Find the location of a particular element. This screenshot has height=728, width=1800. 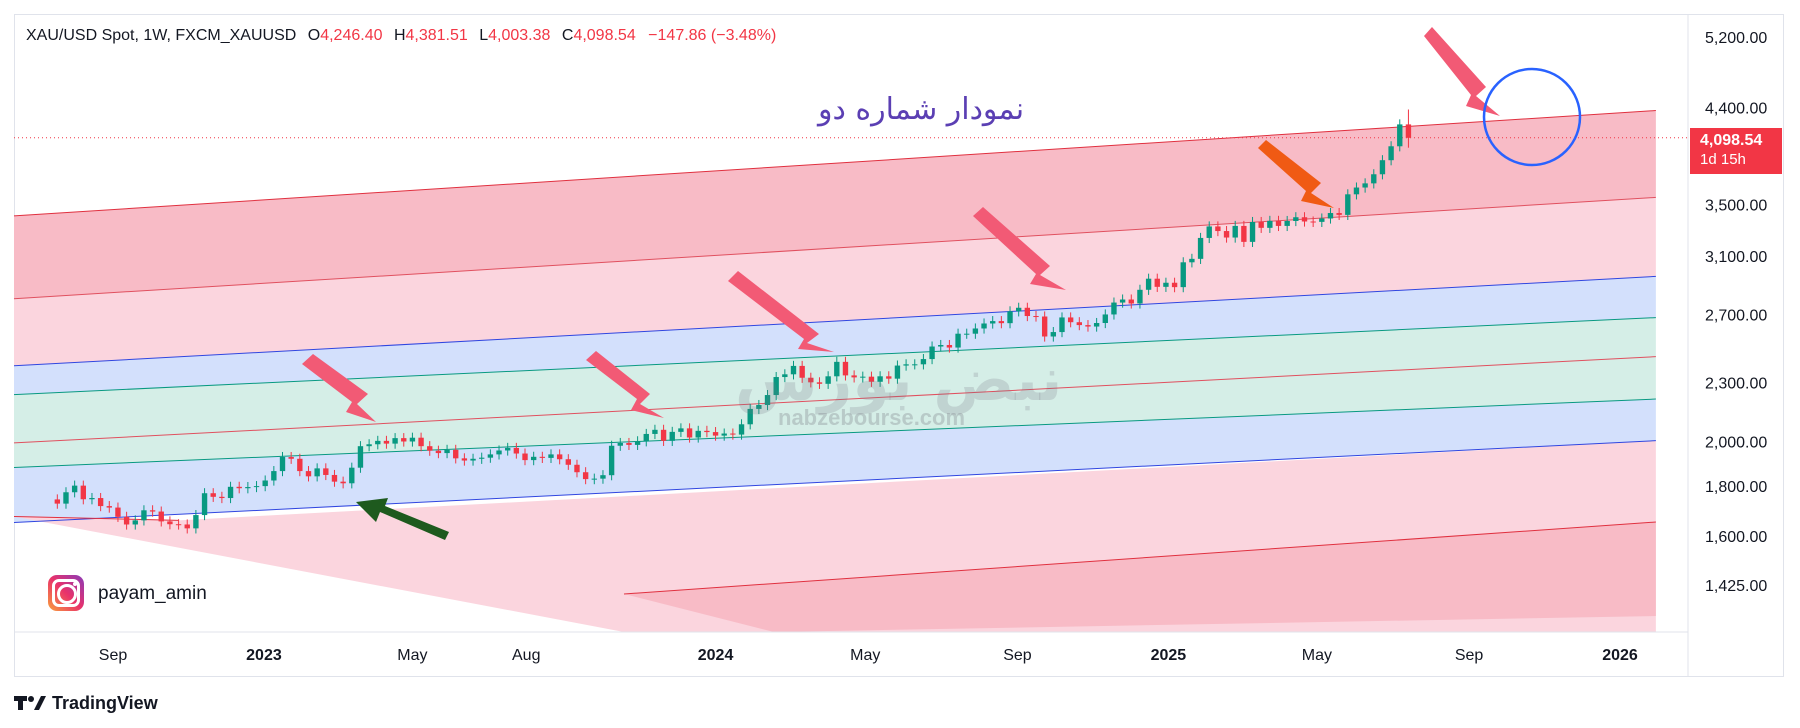

annotation-text: نمودار شماره دو is located at coordinates (921, 109).